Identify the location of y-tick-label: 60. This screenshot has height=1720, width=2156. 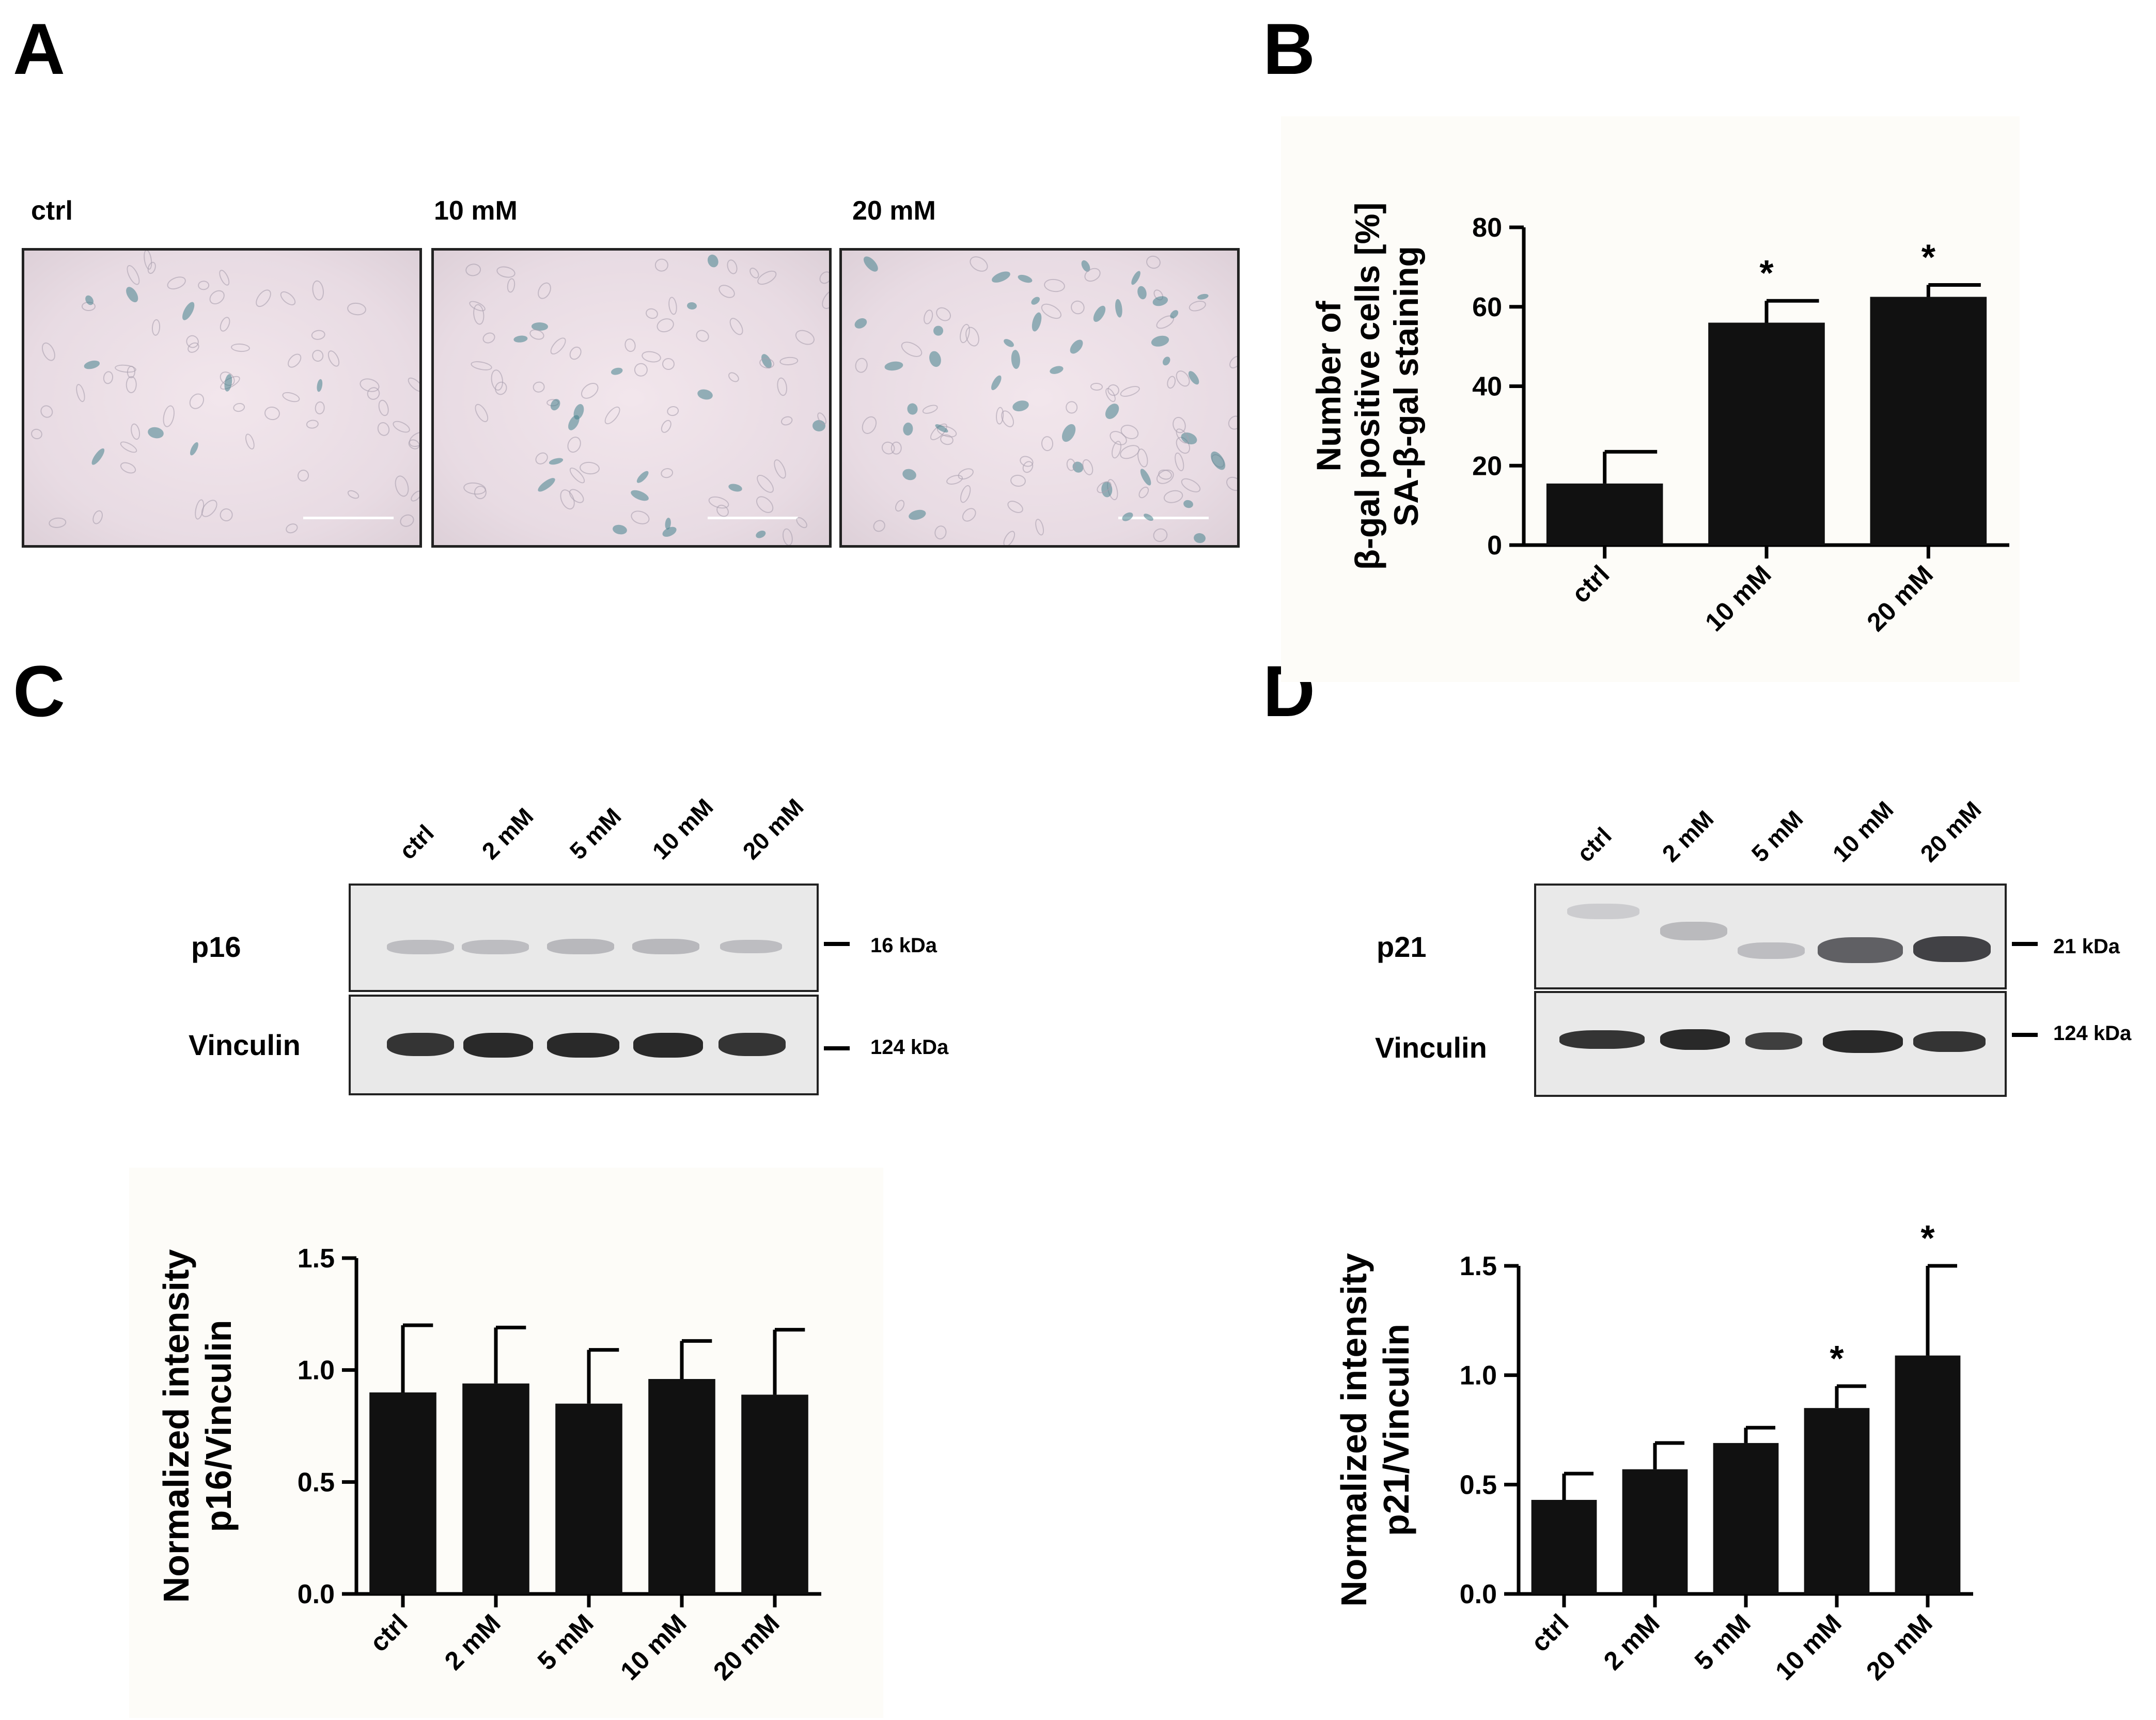
(1487, 307).